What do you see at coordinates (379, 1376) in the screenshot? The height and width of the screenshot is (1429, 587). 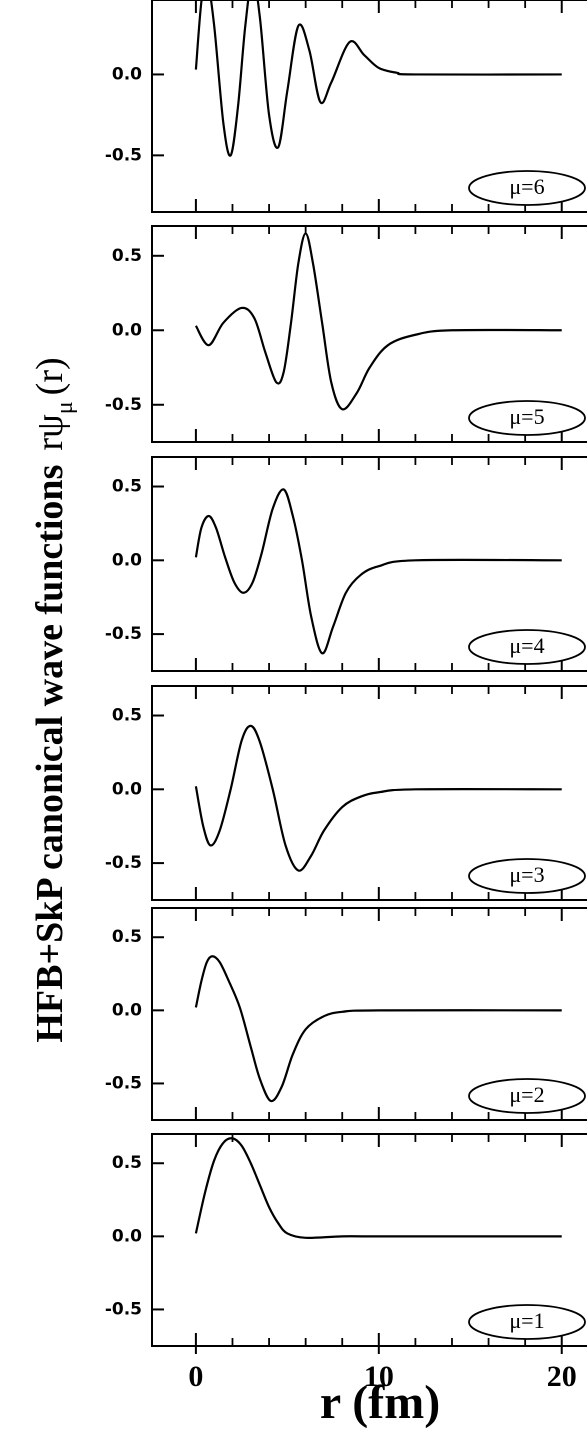 I see `x-tick-label: 10` at bounding box center [379, 1376].